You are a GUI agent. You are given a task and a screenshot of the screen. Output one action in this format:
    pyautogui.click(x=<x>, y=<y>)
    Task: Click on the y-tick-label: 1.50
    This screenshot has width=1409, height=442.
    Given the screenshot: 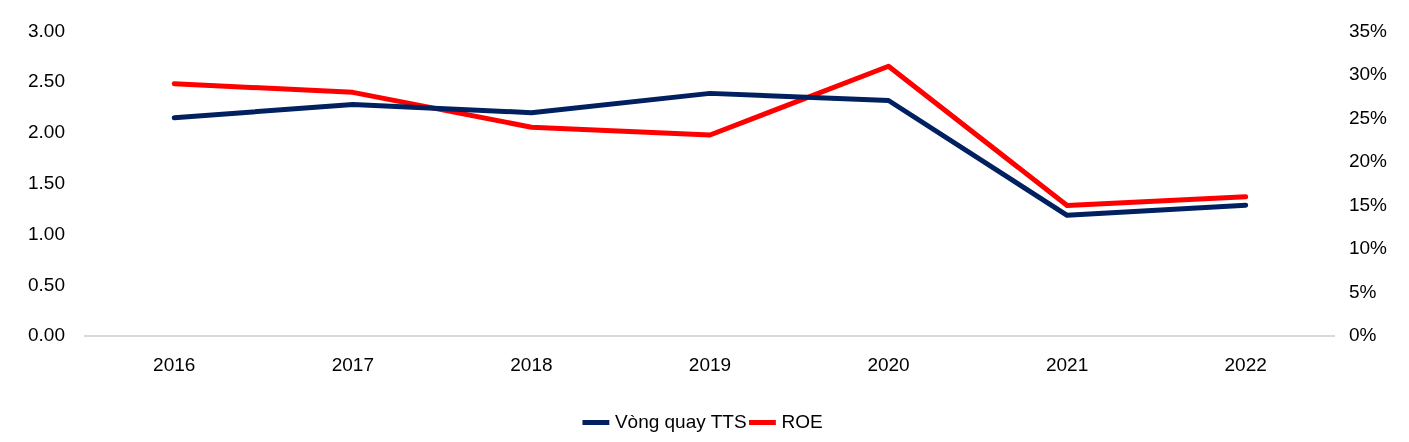 What is the action you would take?
    pyautogui.click(x=46, y=183)
    